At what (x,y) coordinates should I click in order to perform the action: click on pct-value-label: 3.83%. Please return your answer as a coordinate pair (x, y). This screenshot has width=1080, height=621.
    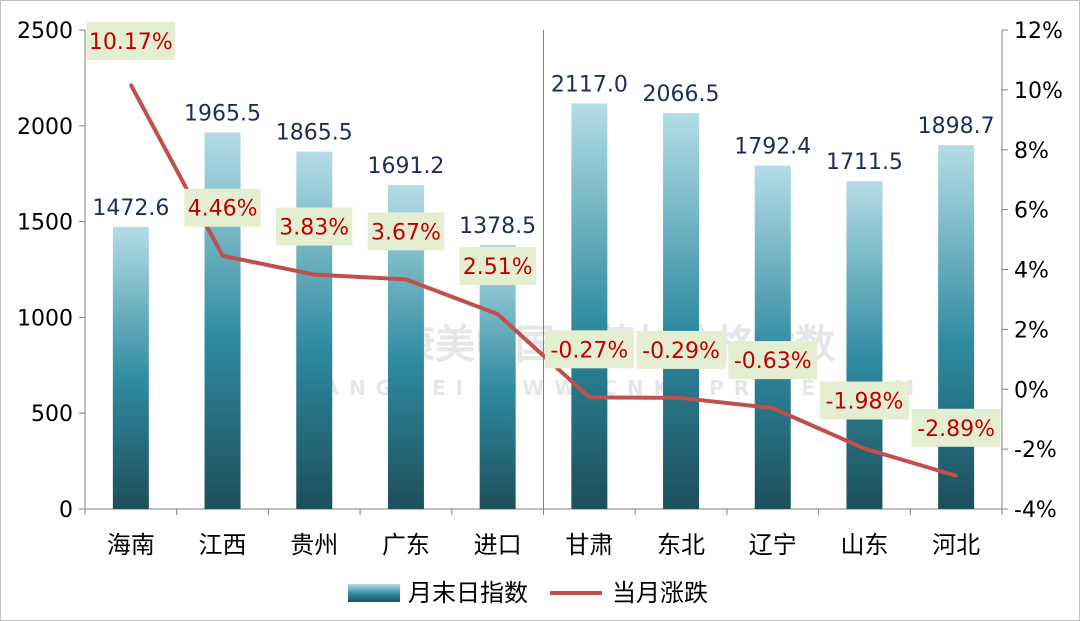
    Looking at the image, I should click on (314, 228).